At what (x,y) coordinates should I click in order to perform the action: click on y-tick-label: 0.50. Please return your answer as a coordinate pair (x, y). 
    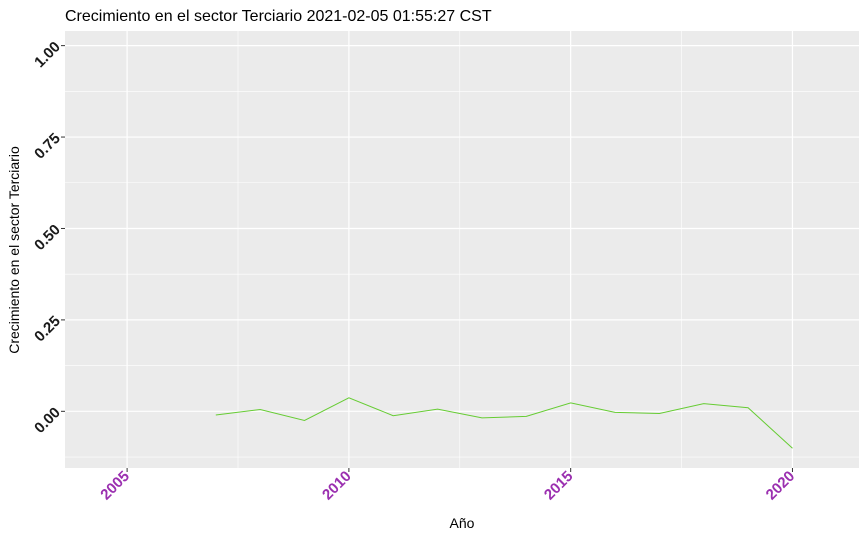
    Looking at the image, I should click on (47, 237).